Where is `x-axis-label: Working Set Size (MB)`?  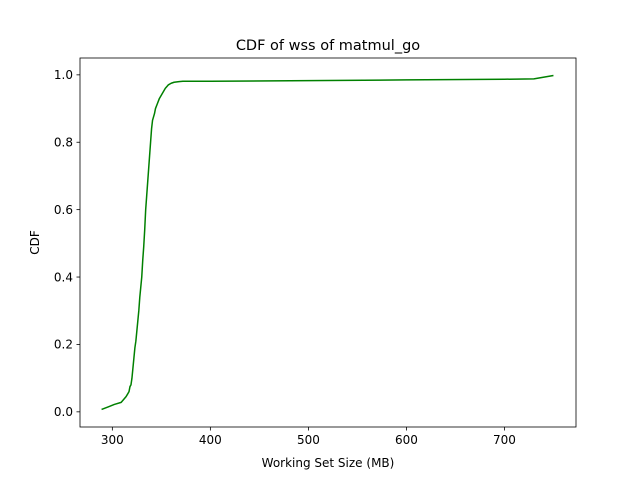 x-axis-label: Working Set Size (MB) is located at coordinates (328, 463).